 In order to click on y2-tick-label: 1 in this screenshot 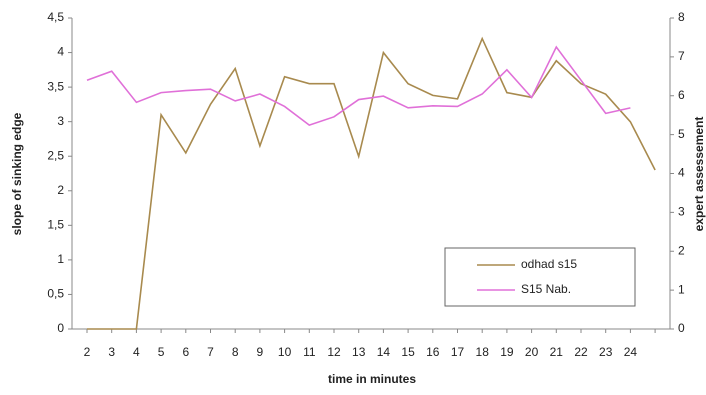, I will do `click(681, 289)`.